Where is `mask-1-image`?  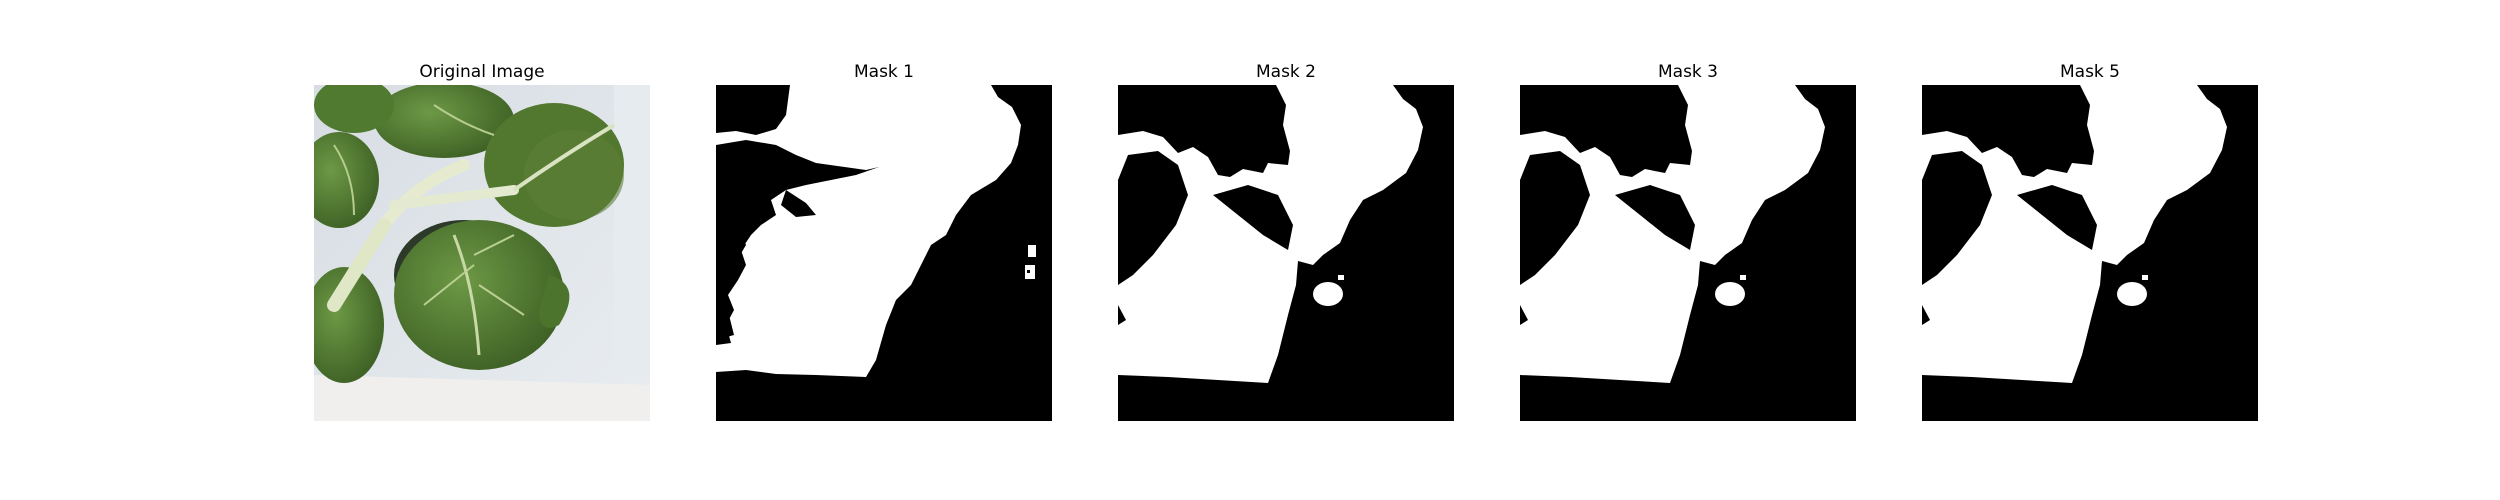 mask-1-image is located at coordinates (884, 253).